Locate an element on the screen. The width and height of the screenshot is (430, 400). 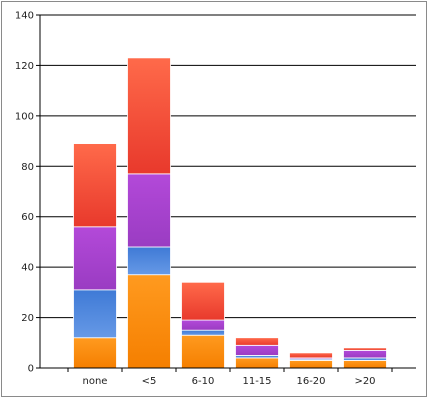
y-tick-label: 0 is located at coordinates (31, 369).